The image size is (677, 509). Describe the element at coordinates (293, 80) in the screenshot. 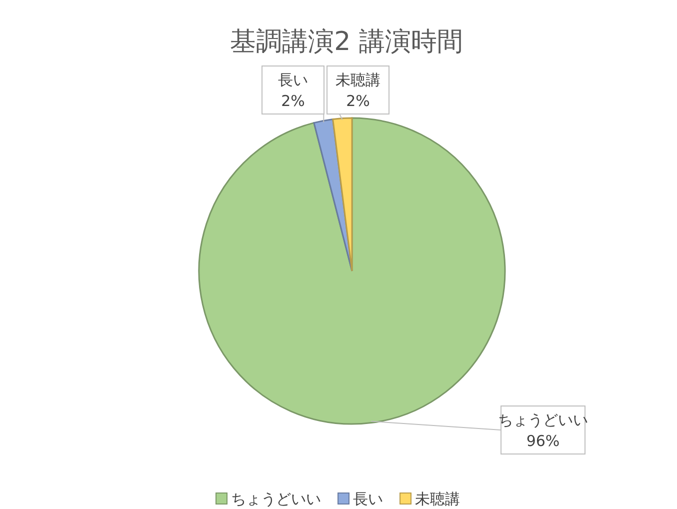

I see `slice-label: 長い` at that location.